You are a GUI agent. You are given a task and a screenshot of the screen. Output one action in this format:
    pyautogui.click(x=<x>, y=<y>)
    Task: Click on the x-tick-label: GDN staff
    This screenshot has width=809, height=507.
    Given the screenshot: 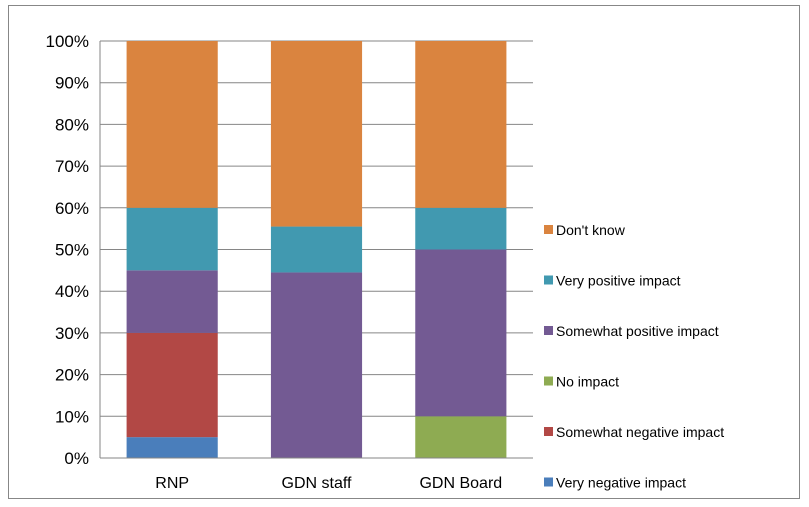 What is the action you would take?
    pyautogui.click(x=317, y=483)
    